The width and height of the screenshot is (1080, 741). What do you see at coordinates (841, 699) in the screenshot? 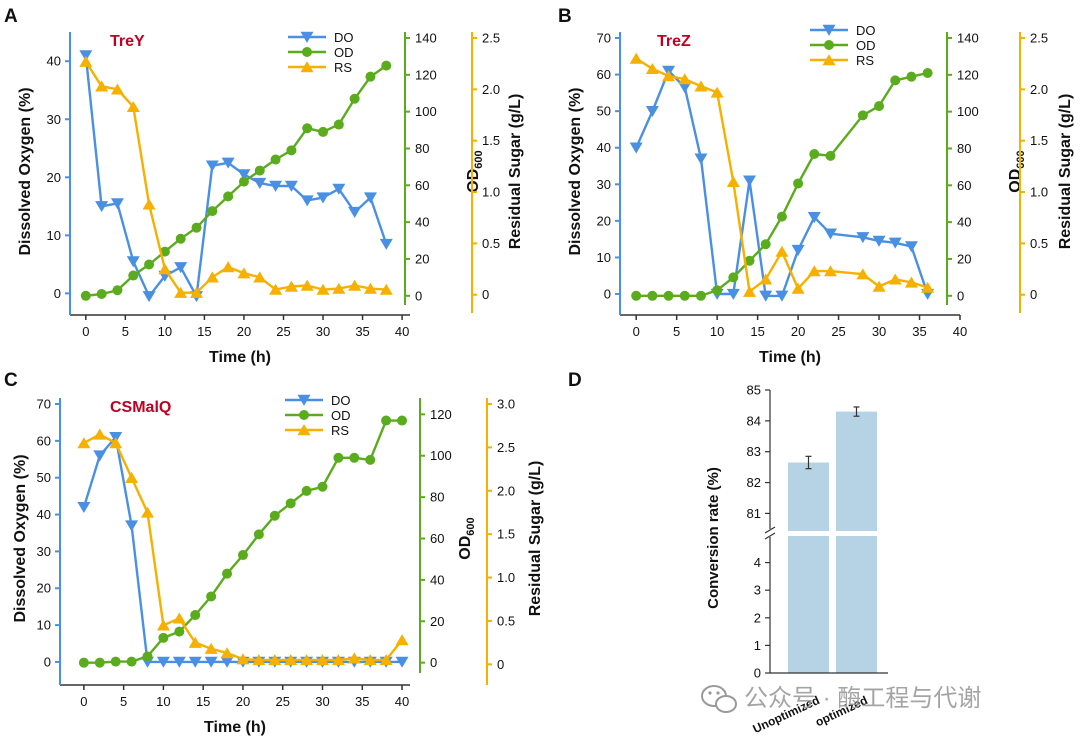
I see `watermark: 公众号 · 酶工程与代谢` at bounding box center [841, 699].